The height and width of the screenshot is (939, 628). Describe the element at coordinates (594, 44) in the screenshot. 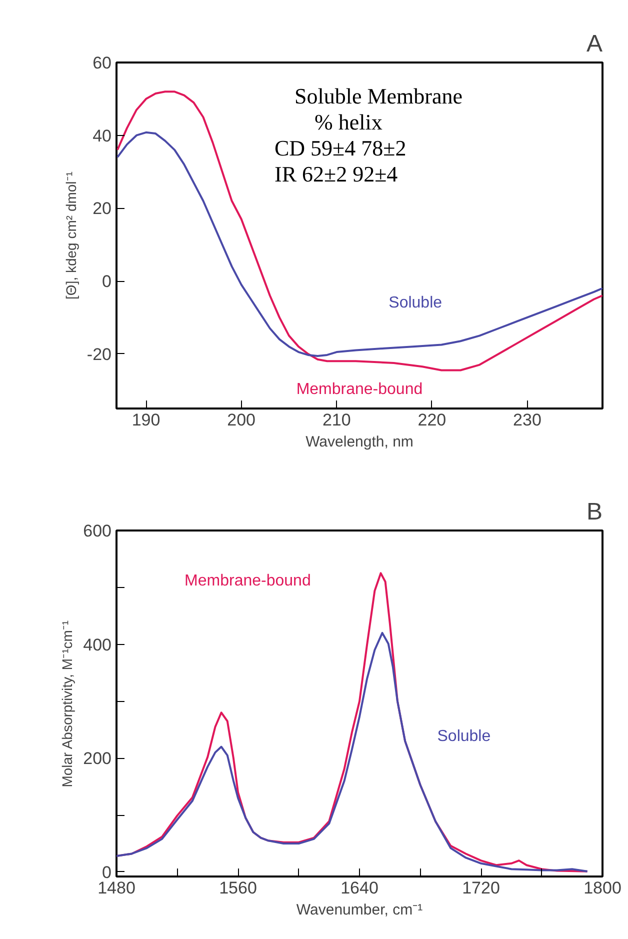

I see `chart-title: A` at that location.